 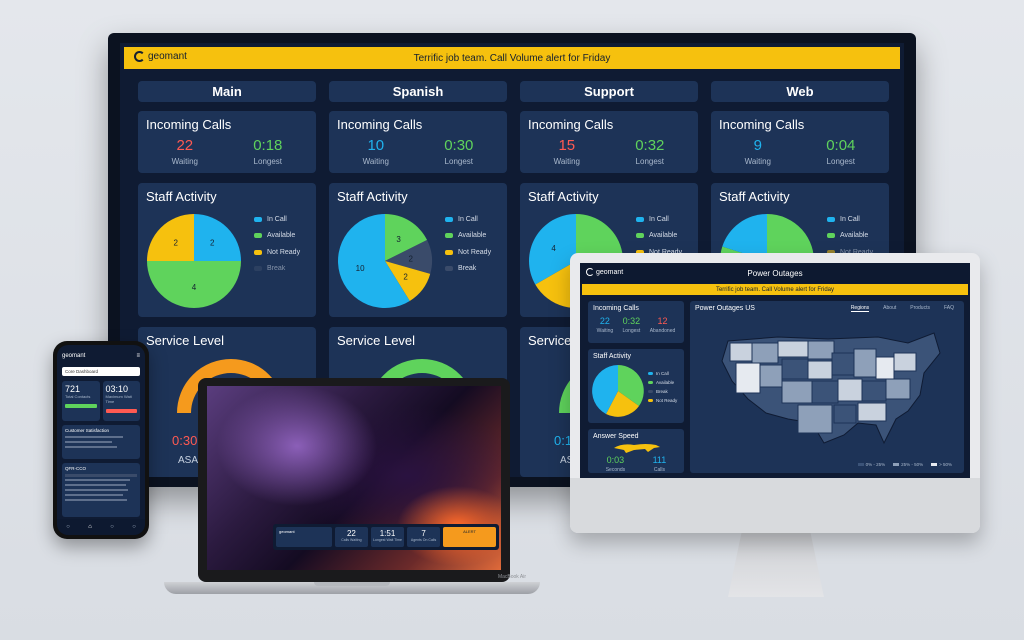 What do you see at coordinates (185, 440) in the screenshot?
I see `asa-value: 0:30` at bounding box center [185, 440].